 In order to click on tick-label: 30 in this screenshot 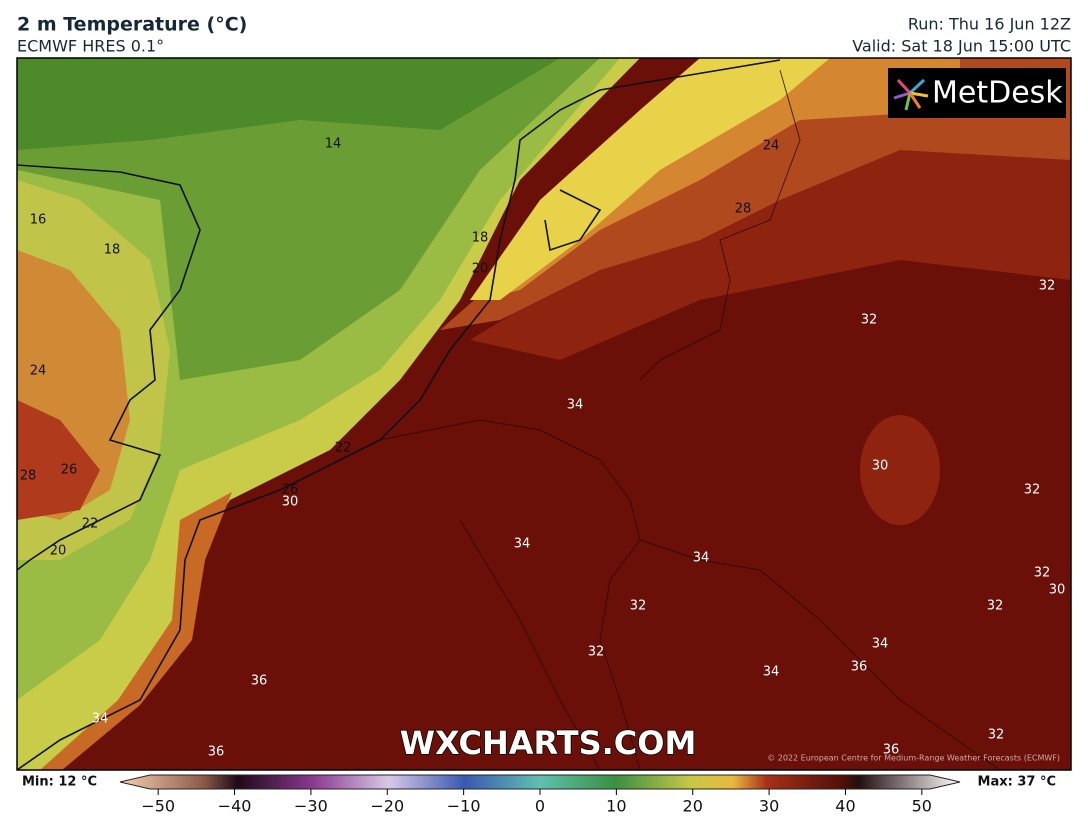, I will do `click(769, 806)`.